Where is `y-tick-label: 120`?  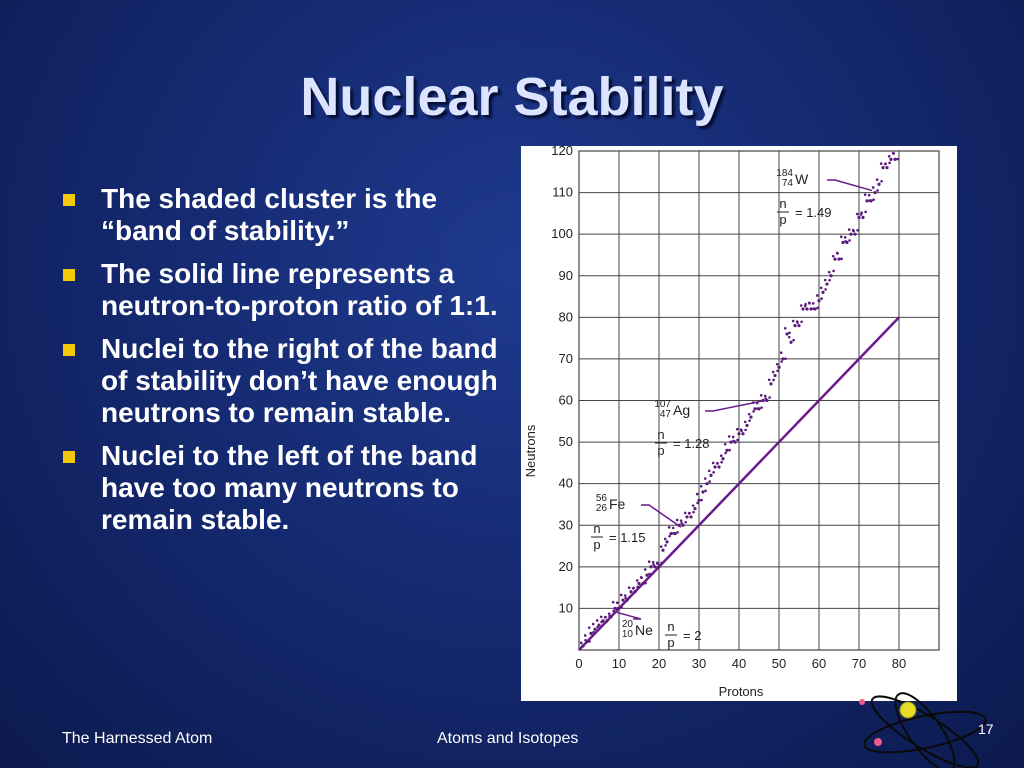 y-tick-label: 120 is located at coordinates (562, 152).